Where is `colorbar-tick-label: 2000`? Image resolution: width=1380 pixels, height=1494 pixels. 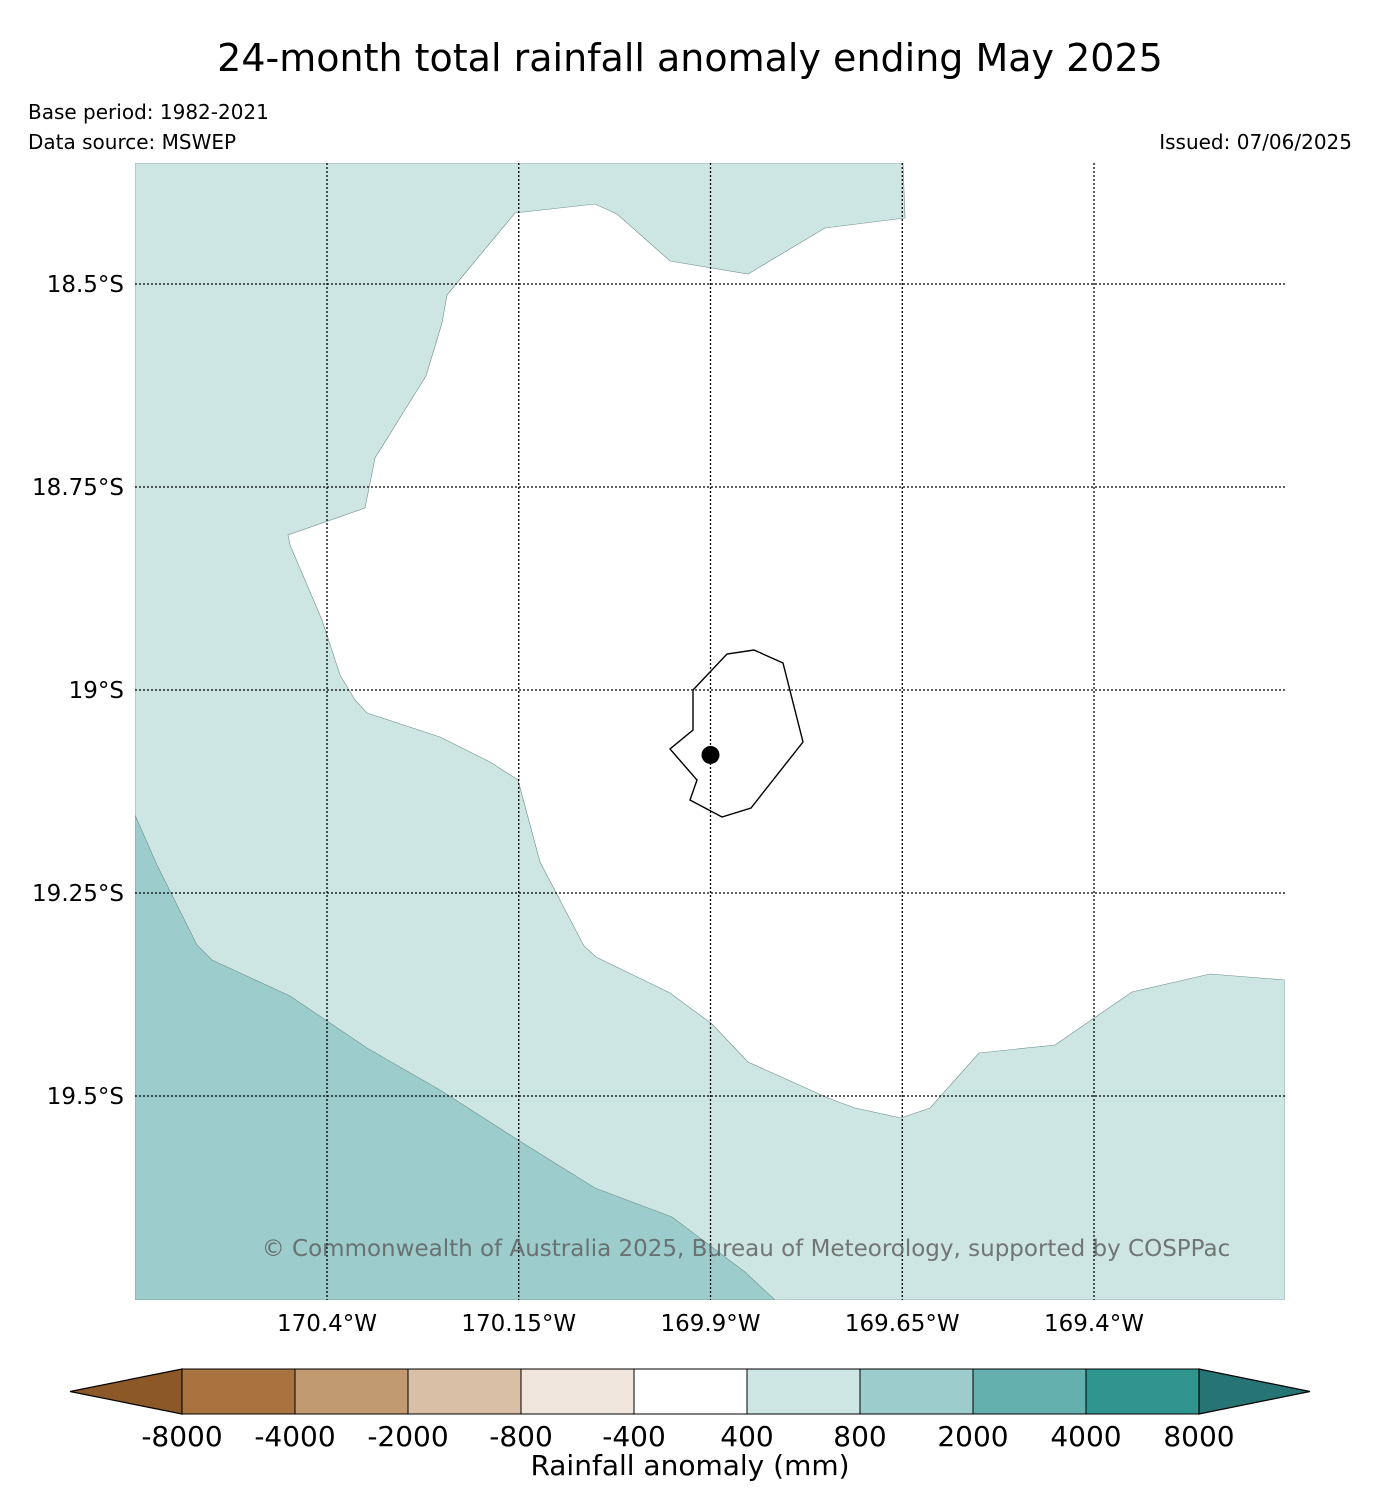
colorbar-tick-label: 2000 is located at coordinates (972, 1436).